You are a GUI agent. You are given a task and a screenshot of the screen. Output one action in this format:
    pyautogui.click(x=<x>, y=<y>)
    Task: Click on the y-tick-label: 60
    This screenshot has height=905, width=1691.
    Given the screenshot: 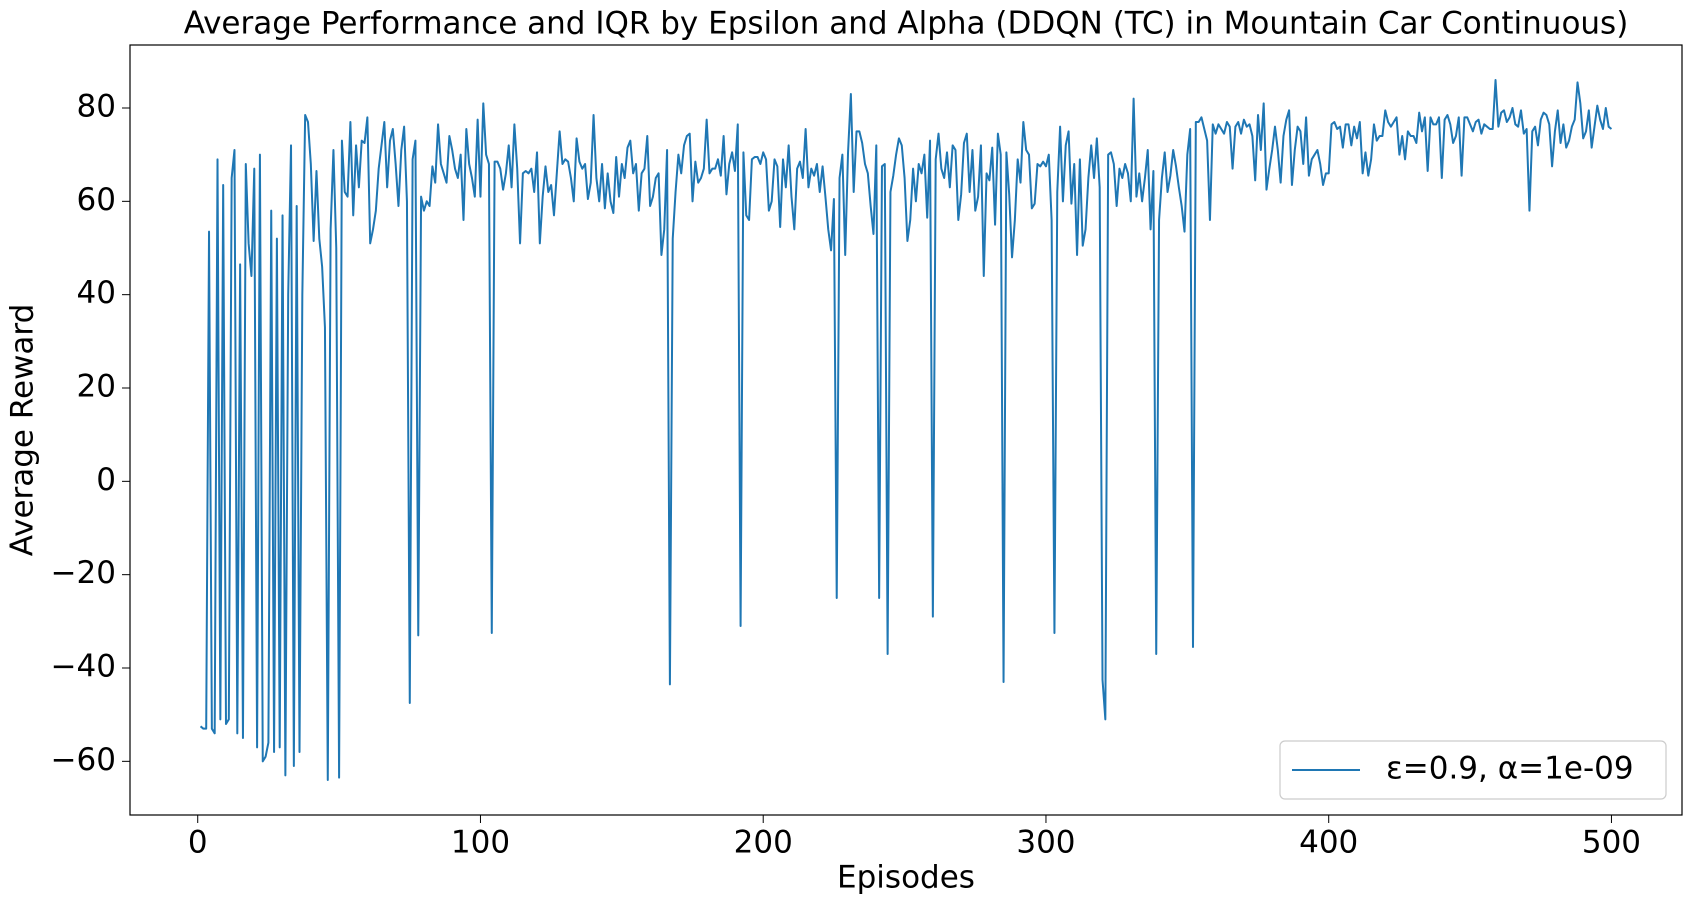 What is the action you would take?
    pyautogui.click(x=96, y=200)
    